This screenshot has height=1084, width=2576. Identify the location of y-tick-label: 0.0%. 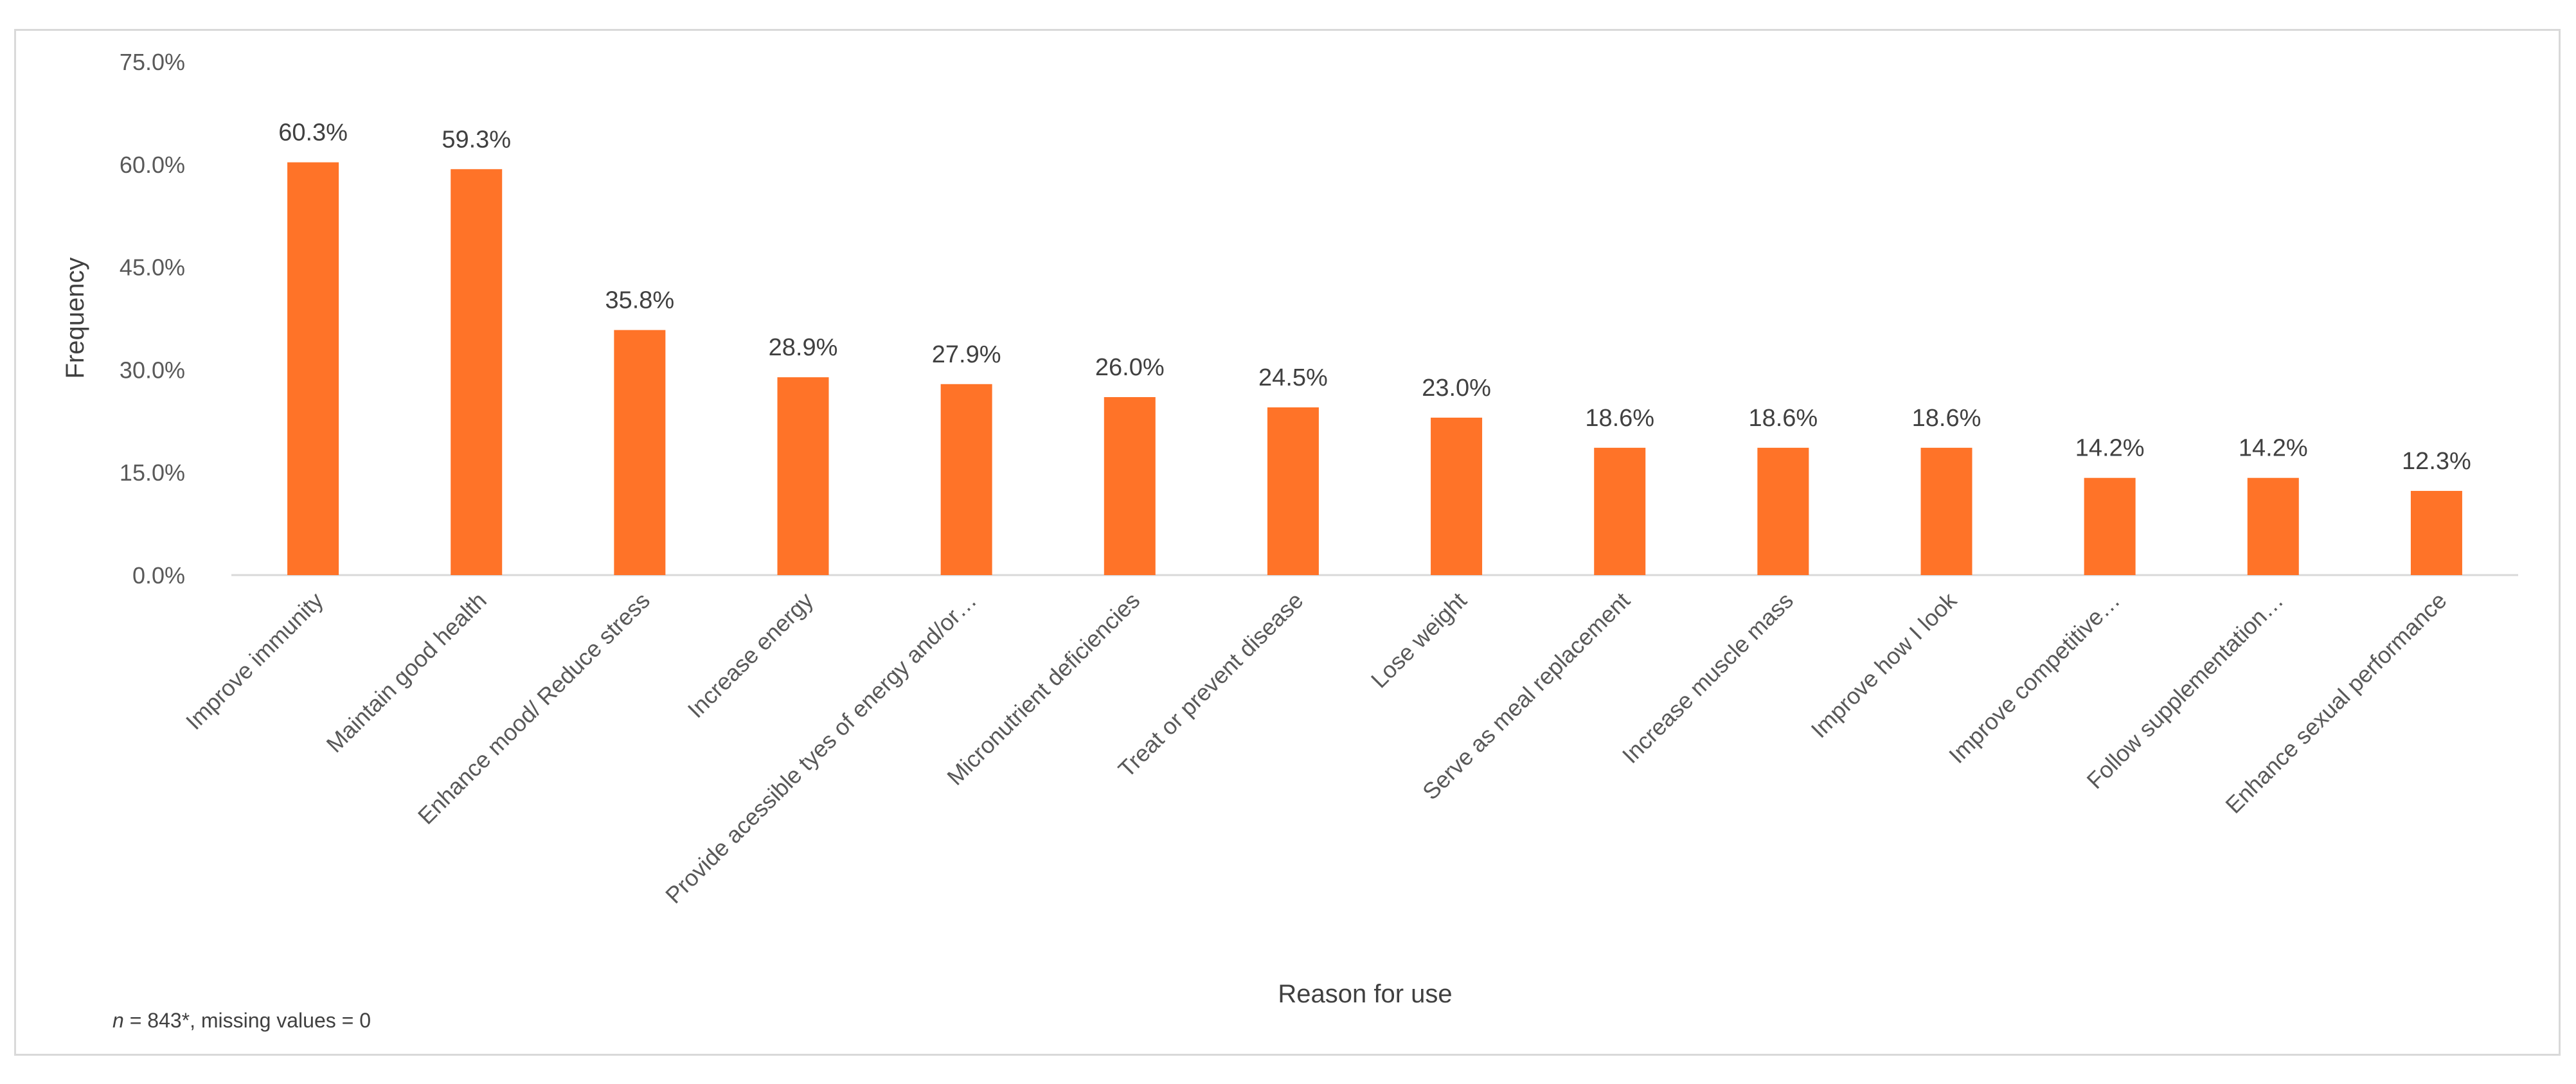
(158, 576).